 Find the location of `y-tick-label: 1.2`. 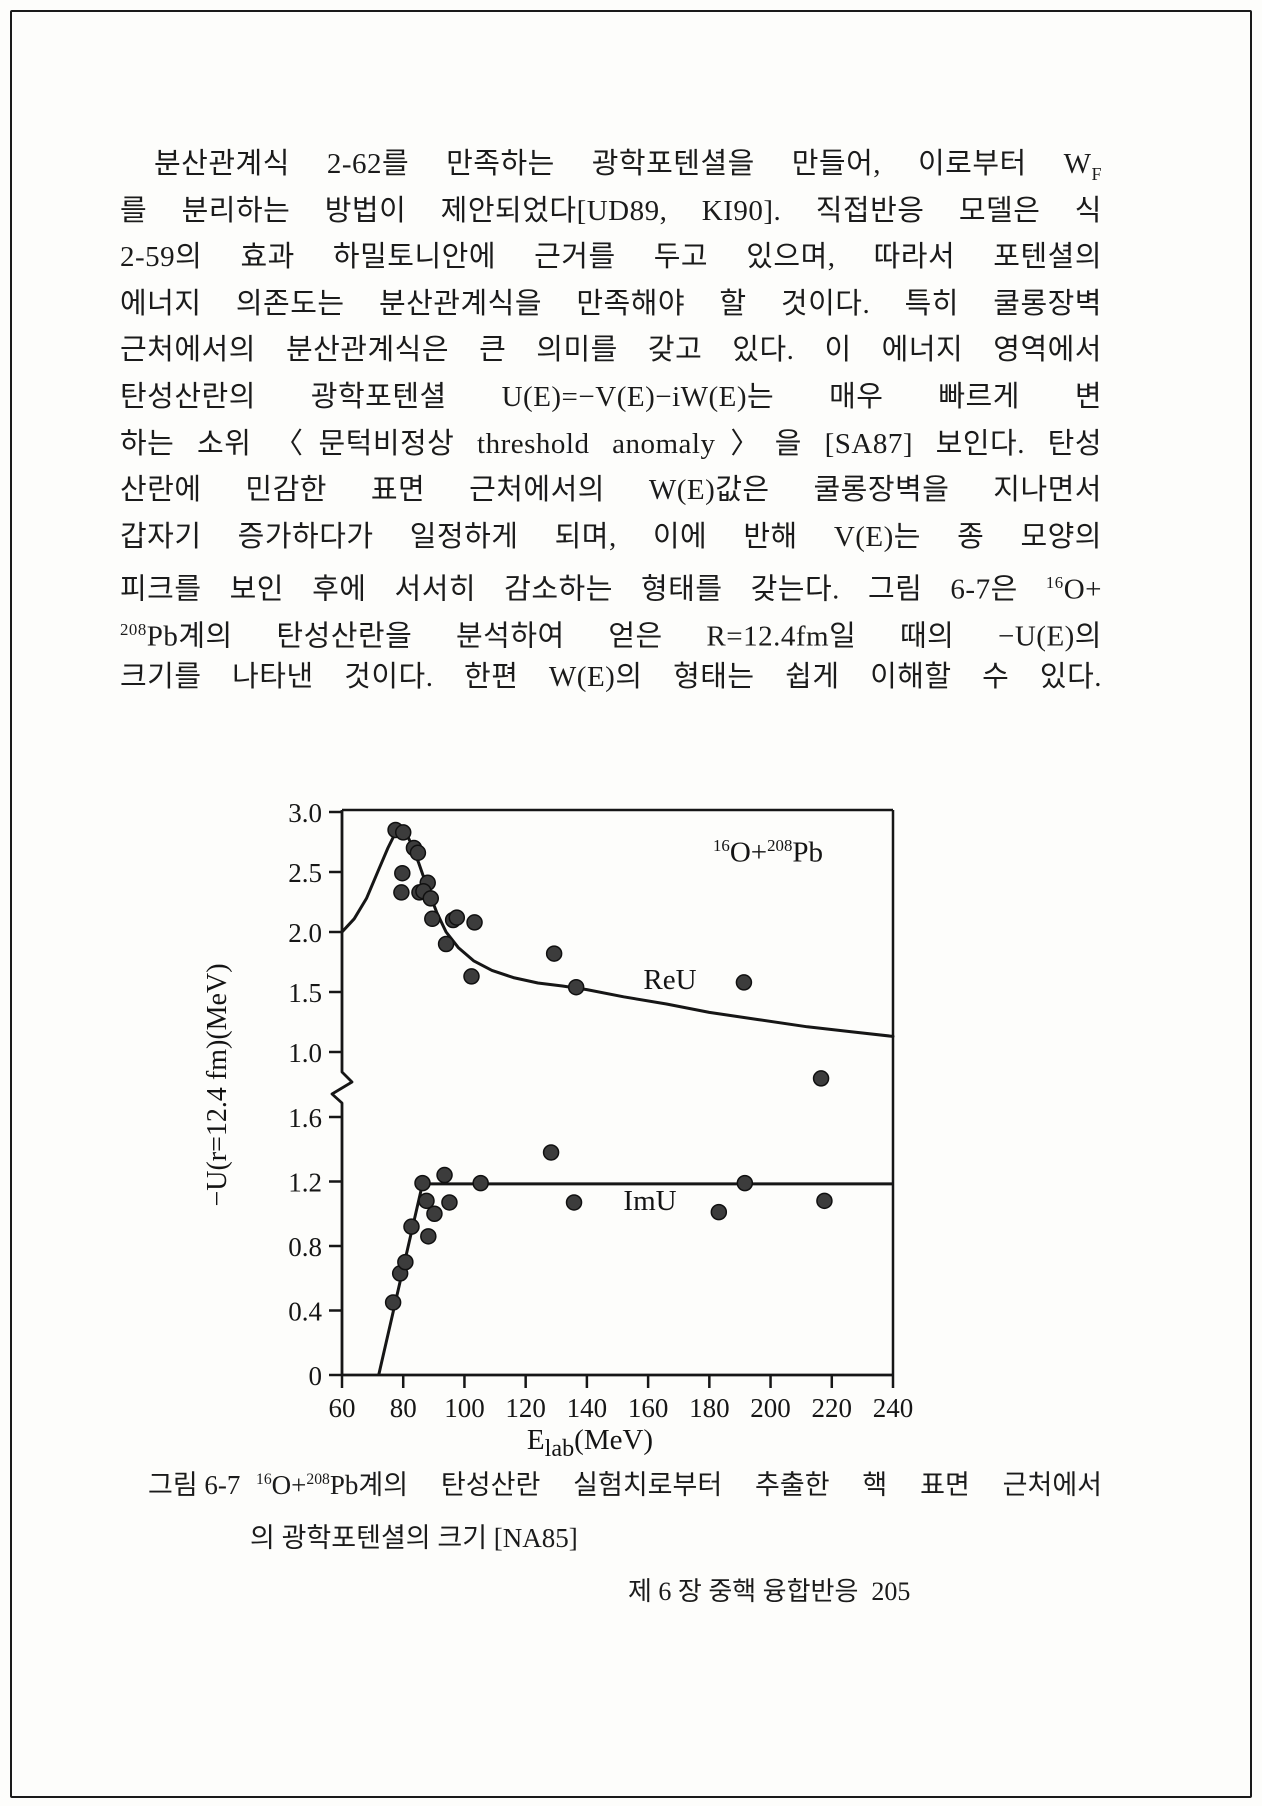

y-tick-label: 1.2 is located at coordinates (305, 1183).